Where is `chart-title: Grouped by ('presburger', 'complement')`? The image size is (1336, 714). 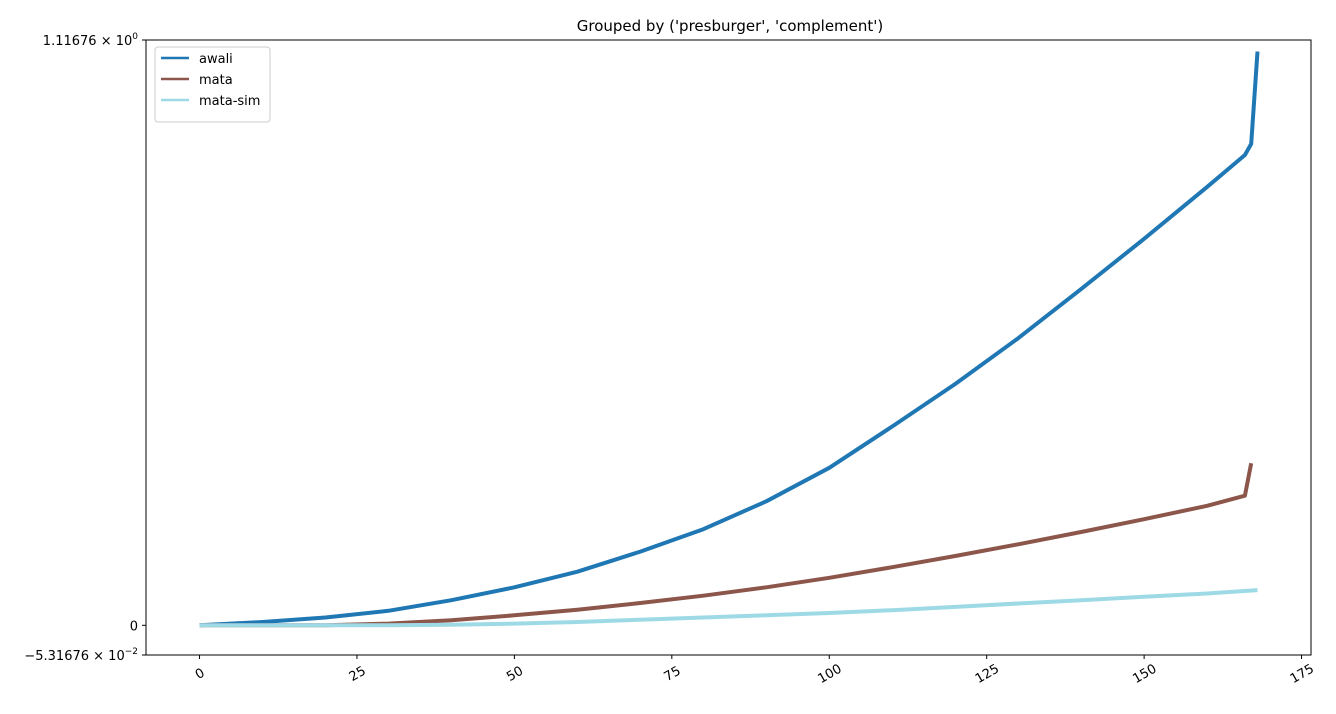
chart-title: Grouped by ('presburger', 'complement') is located at coordinates (730, 26).